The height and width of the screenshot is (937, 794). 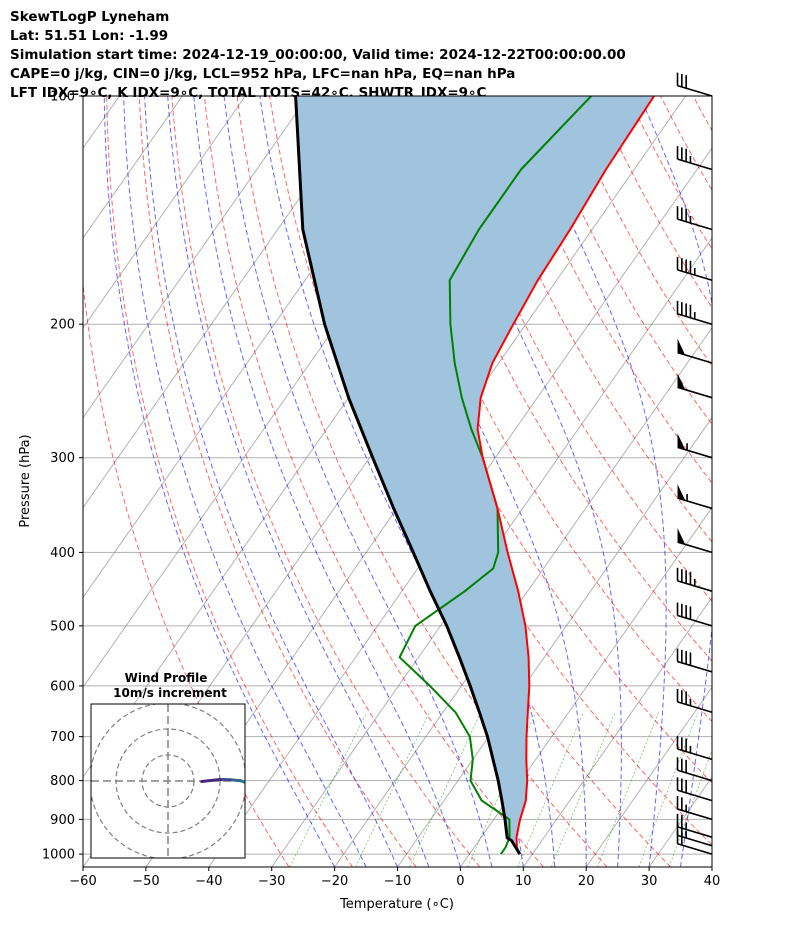 What do you see at coordinates (62, 97) in the screenshot?
I see `y-tick-label: 100` at bounding box center [62, 97].